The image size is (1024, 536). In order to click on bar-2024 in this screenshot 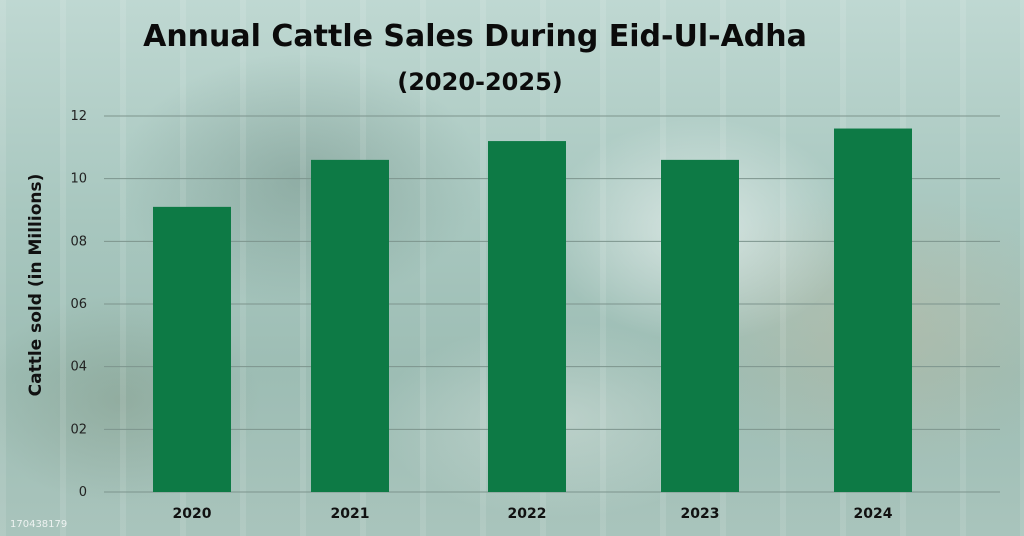, I will do `click(873, 310)`.